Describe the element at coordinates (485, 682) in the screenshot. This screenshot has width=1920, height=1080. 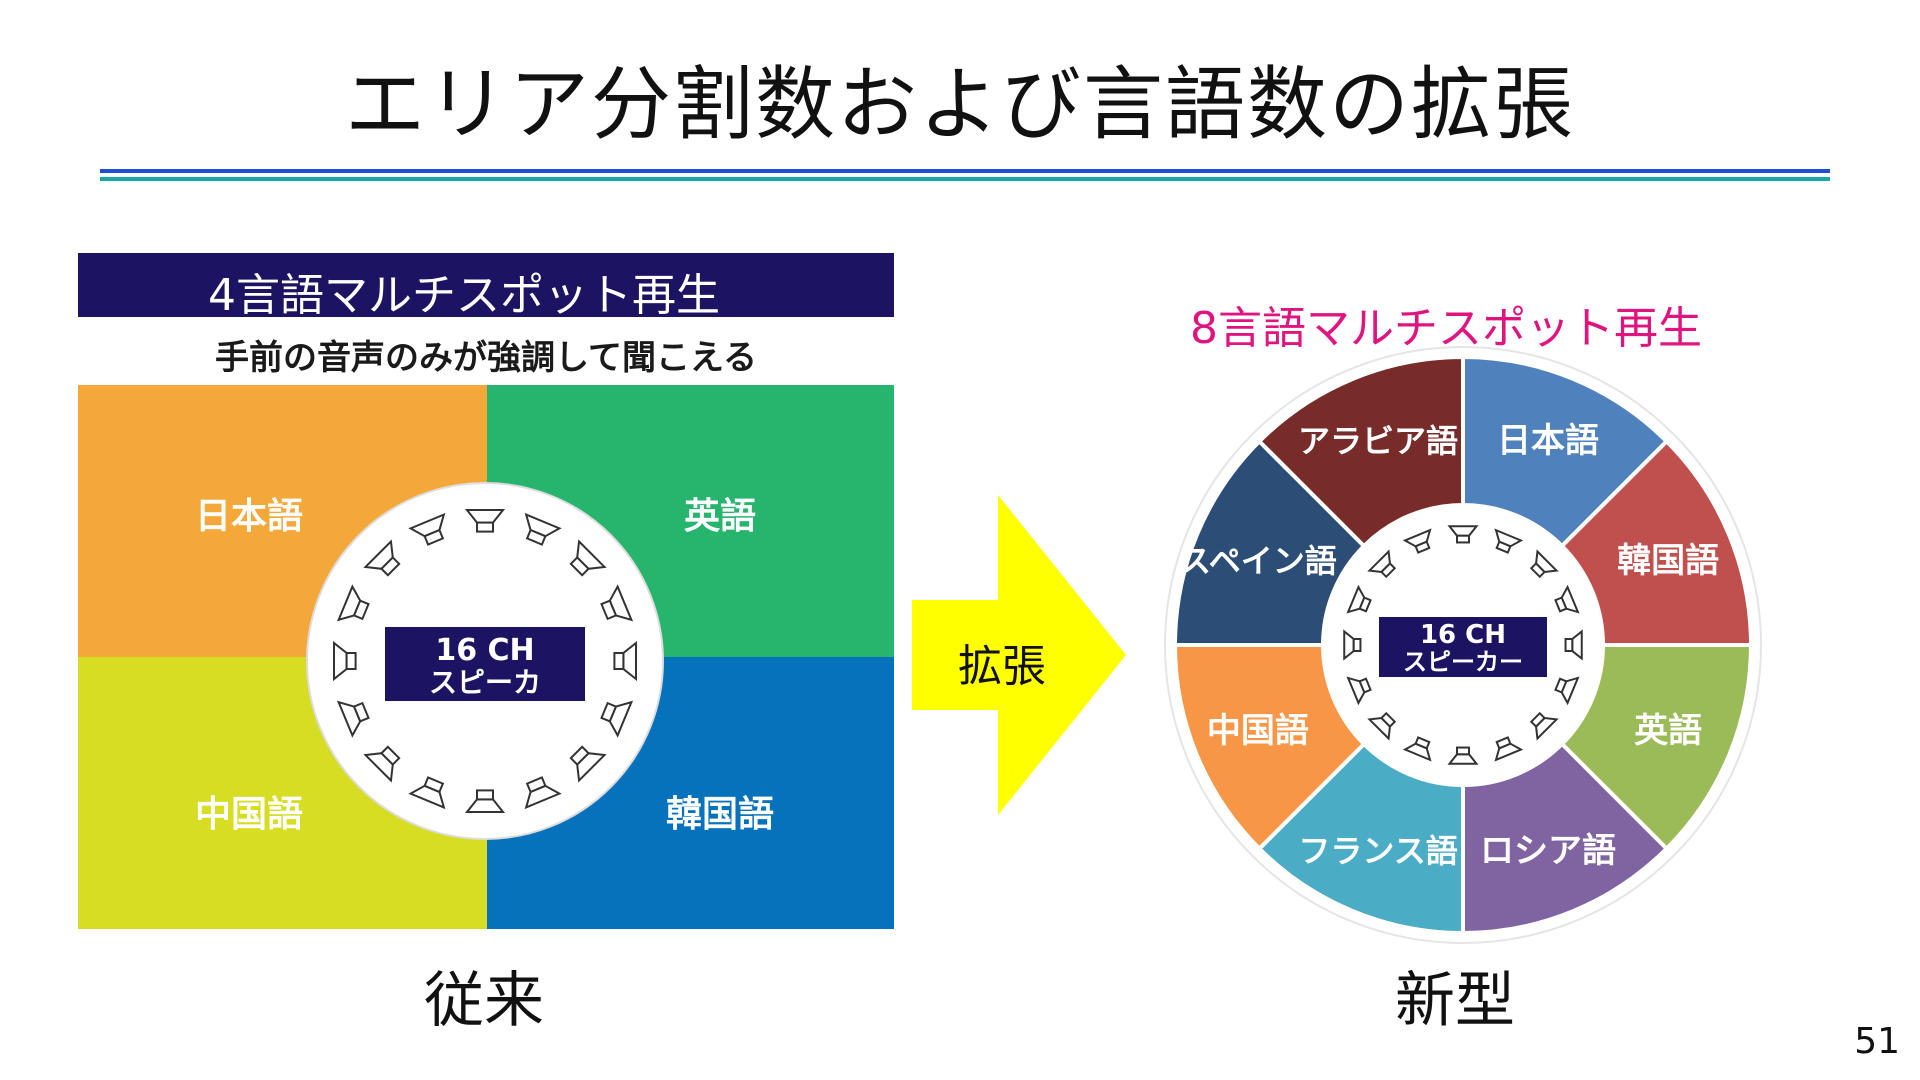
I see `left-center-line2: スピーカ` at that location.